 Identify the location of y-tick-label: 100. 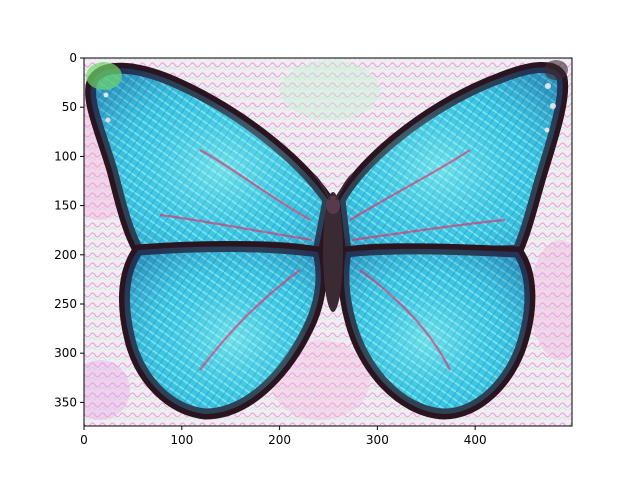
(65, 156).